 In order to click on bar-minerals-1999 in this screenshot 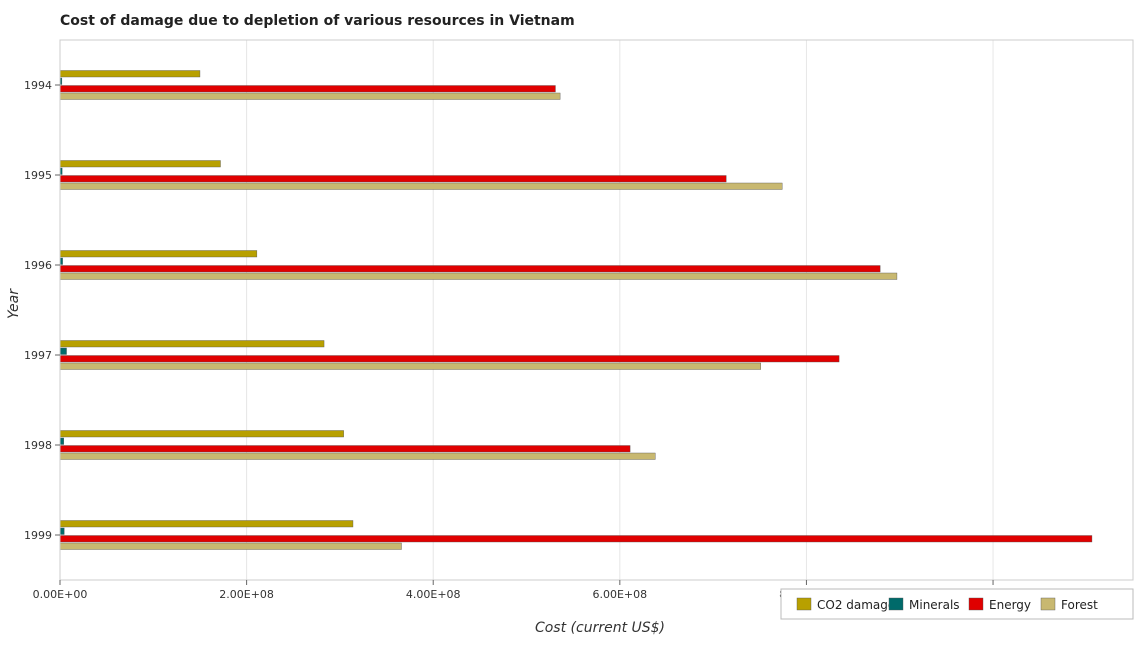, I will do `click(62, 531)`.